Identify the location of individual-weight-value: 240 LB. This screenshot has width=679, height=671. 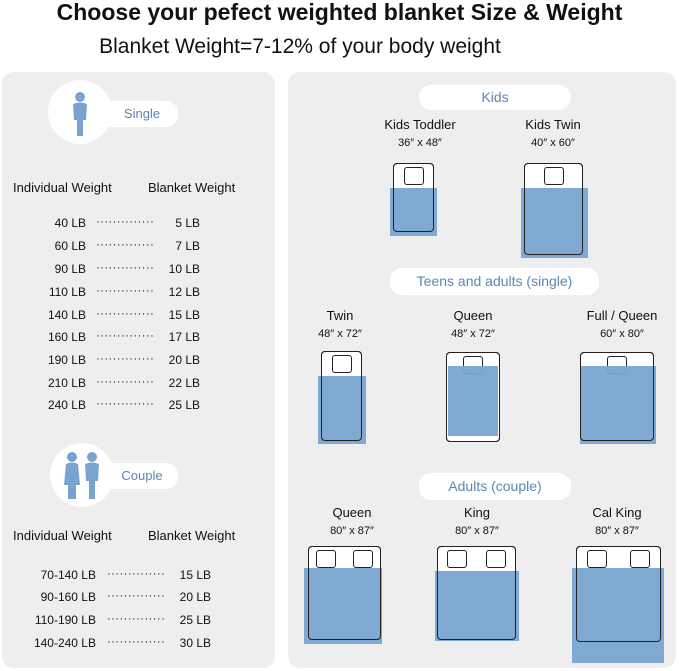
(66, 405).